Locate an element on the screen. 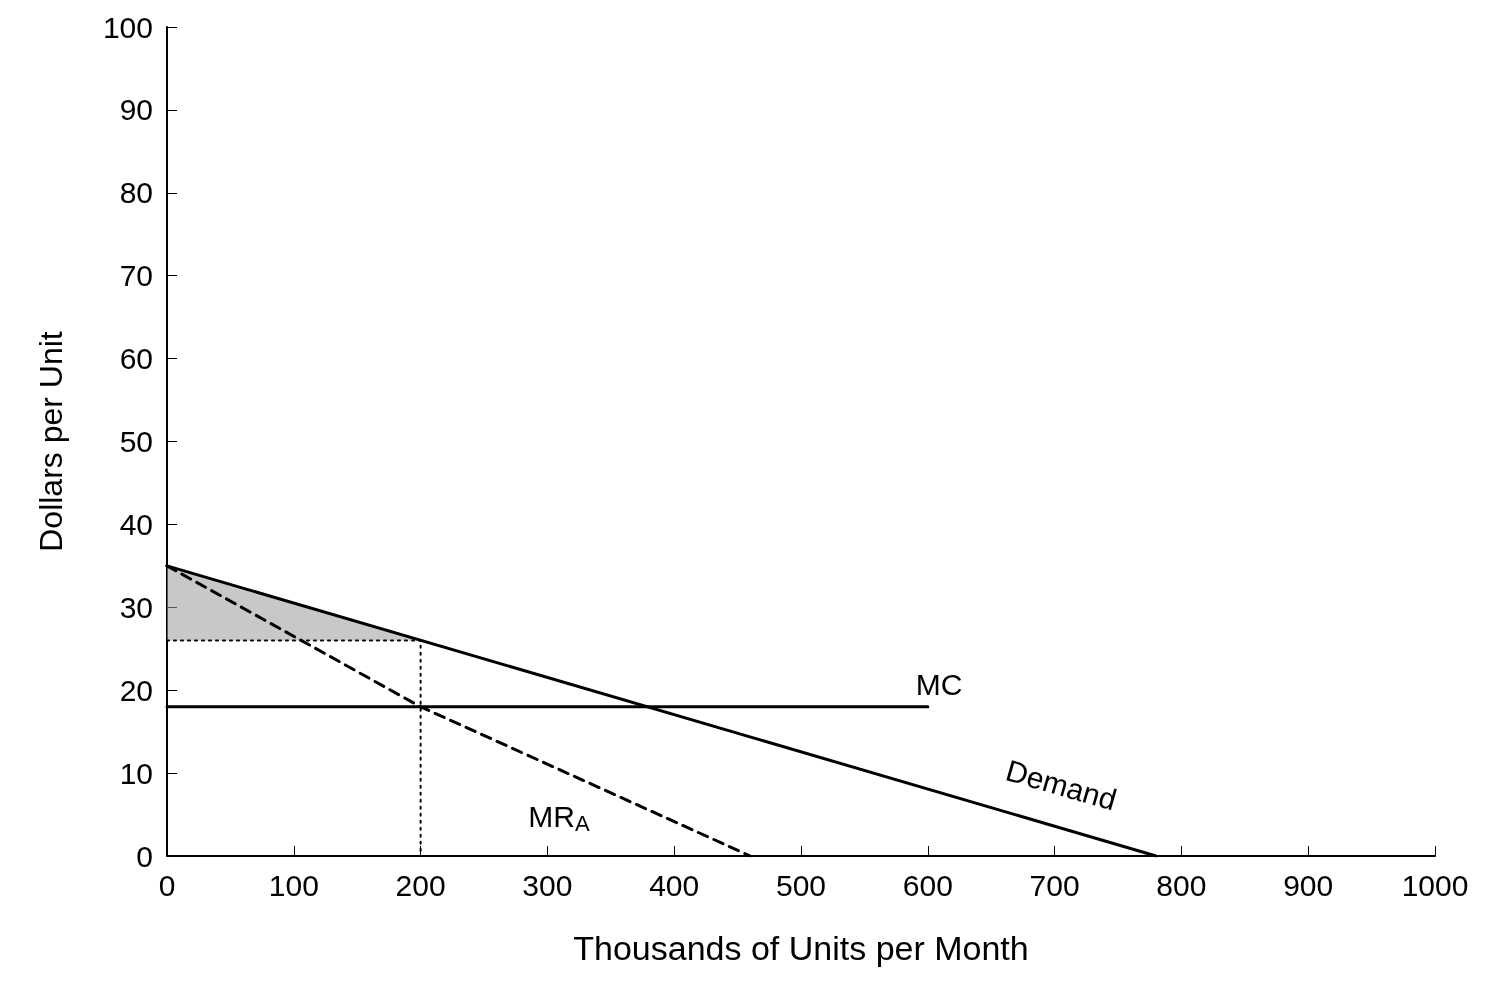 This screenshot has height=994, width=1489. y-tick-label: 50 is located at coordinates (136, 441).